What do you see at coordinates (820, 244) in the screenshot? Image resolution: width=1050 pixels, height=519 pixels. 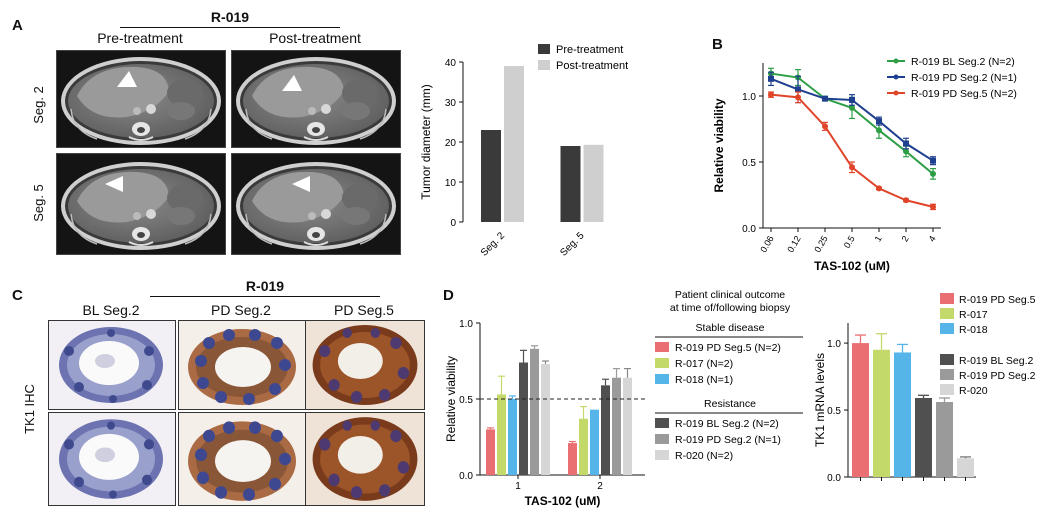 I see `x-tick-label: 0.25` at bounding box center [820, 244].